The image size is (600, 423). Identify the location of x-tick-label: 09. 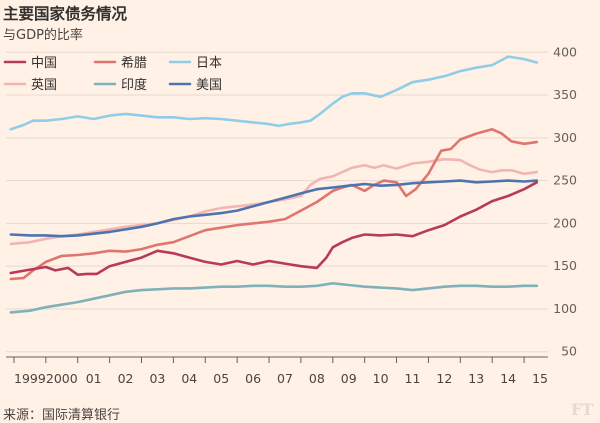
(349, 378).